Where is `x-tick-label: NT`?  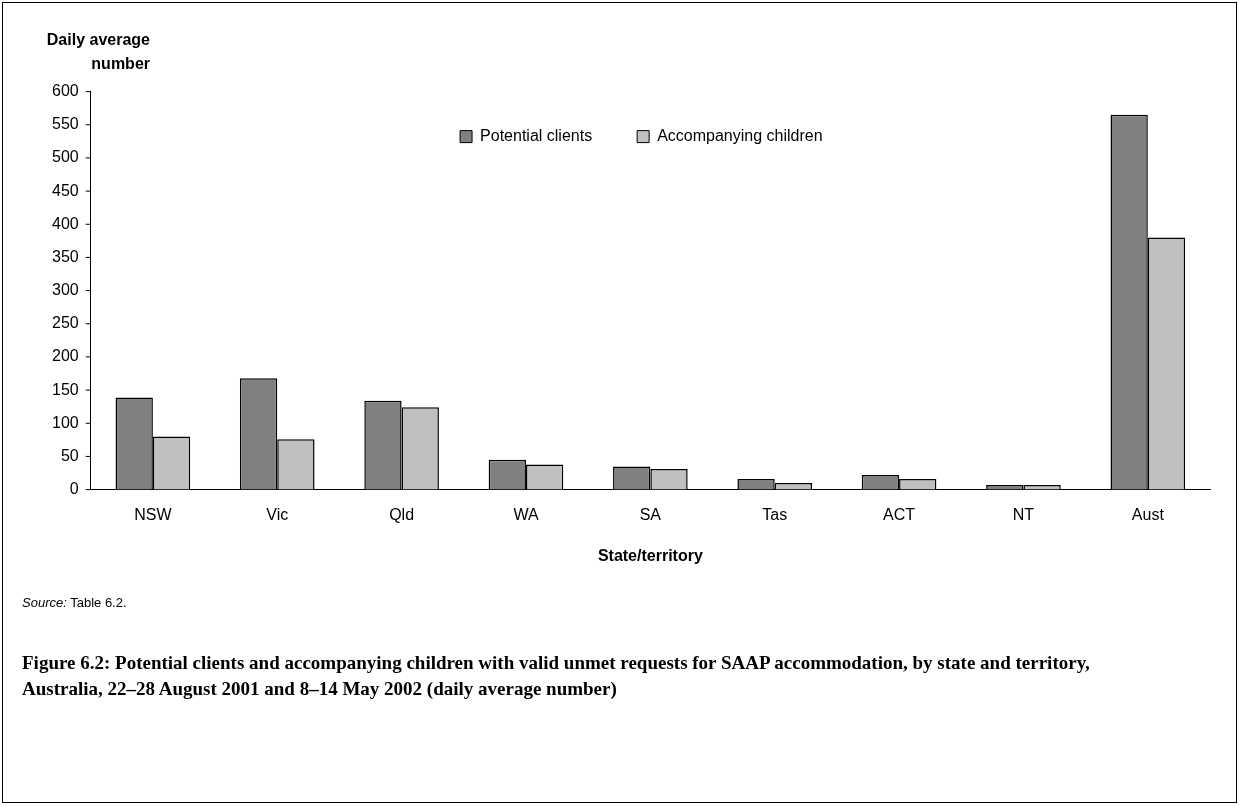 x-tick-label: NT is located at coordinates (1023, 514).